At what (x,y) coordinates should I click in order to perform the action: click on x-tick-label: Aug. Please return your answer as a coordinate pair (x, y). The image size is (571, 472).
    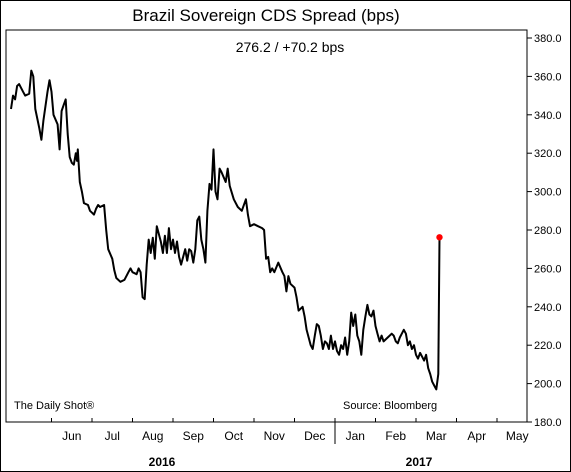
    Looking at the image, I should click on (152, 436).